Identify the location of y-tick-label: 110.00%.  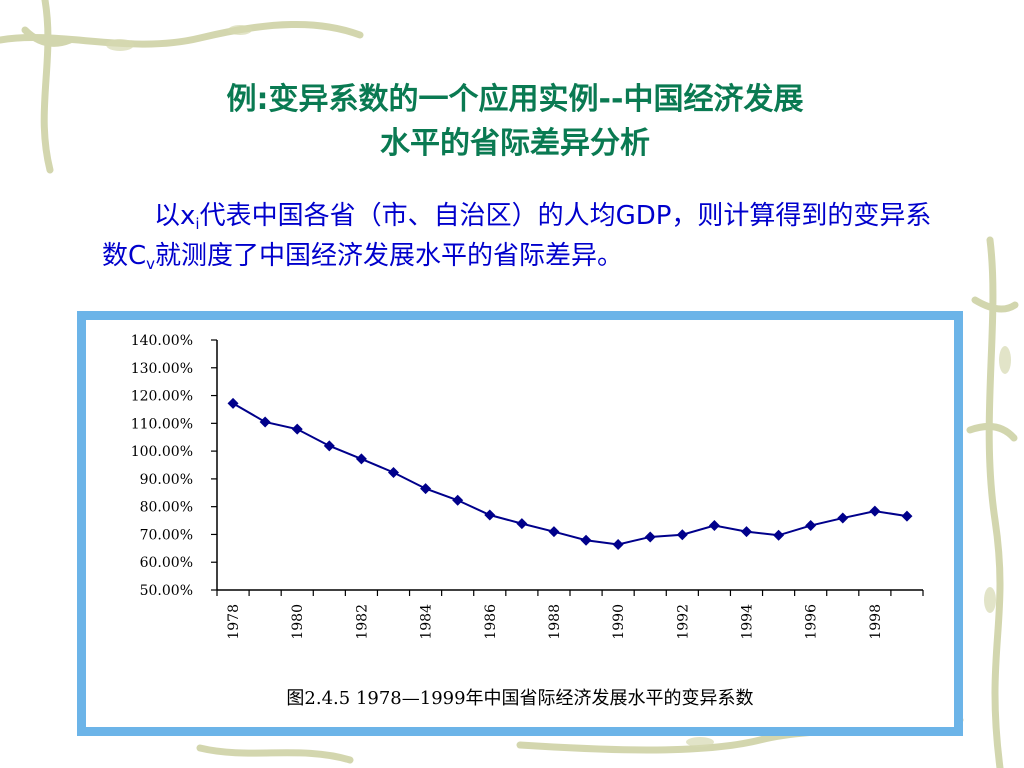
(162, 424).